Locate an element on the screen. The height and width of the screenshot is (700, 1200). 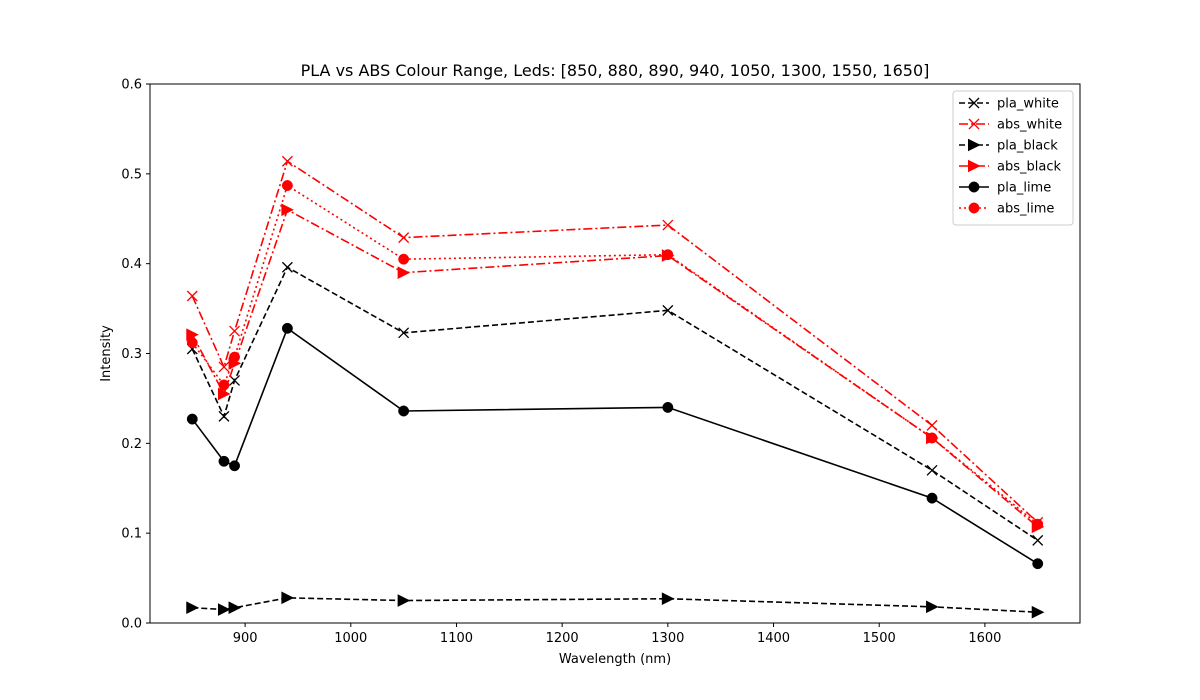
legend-item: abs_white is located at coordinates (1010, 125).